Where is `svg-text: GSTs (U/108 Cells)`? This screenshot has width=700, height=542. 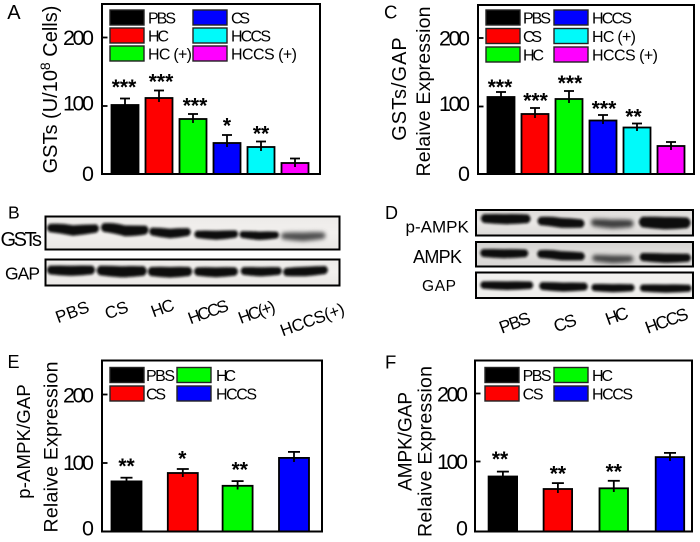 svg-text: GSTs (U/108 Cells) is located at coordinates (49, 90).